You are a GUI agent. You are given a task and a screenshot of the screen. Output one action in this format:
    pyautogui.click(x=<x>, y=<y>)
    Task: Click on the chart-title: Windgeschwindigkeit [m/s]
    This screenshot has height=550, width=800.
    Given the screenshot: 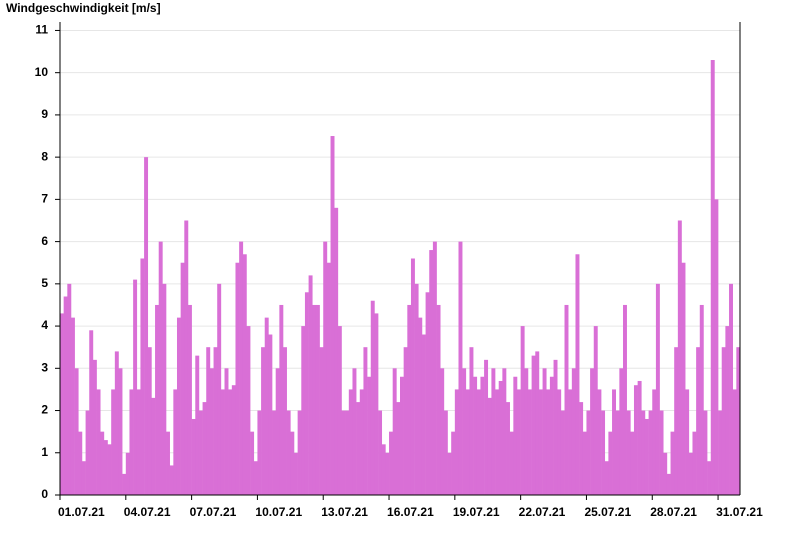 What is the action you would take?
    pyautogui.click(x=83, y=8)
    